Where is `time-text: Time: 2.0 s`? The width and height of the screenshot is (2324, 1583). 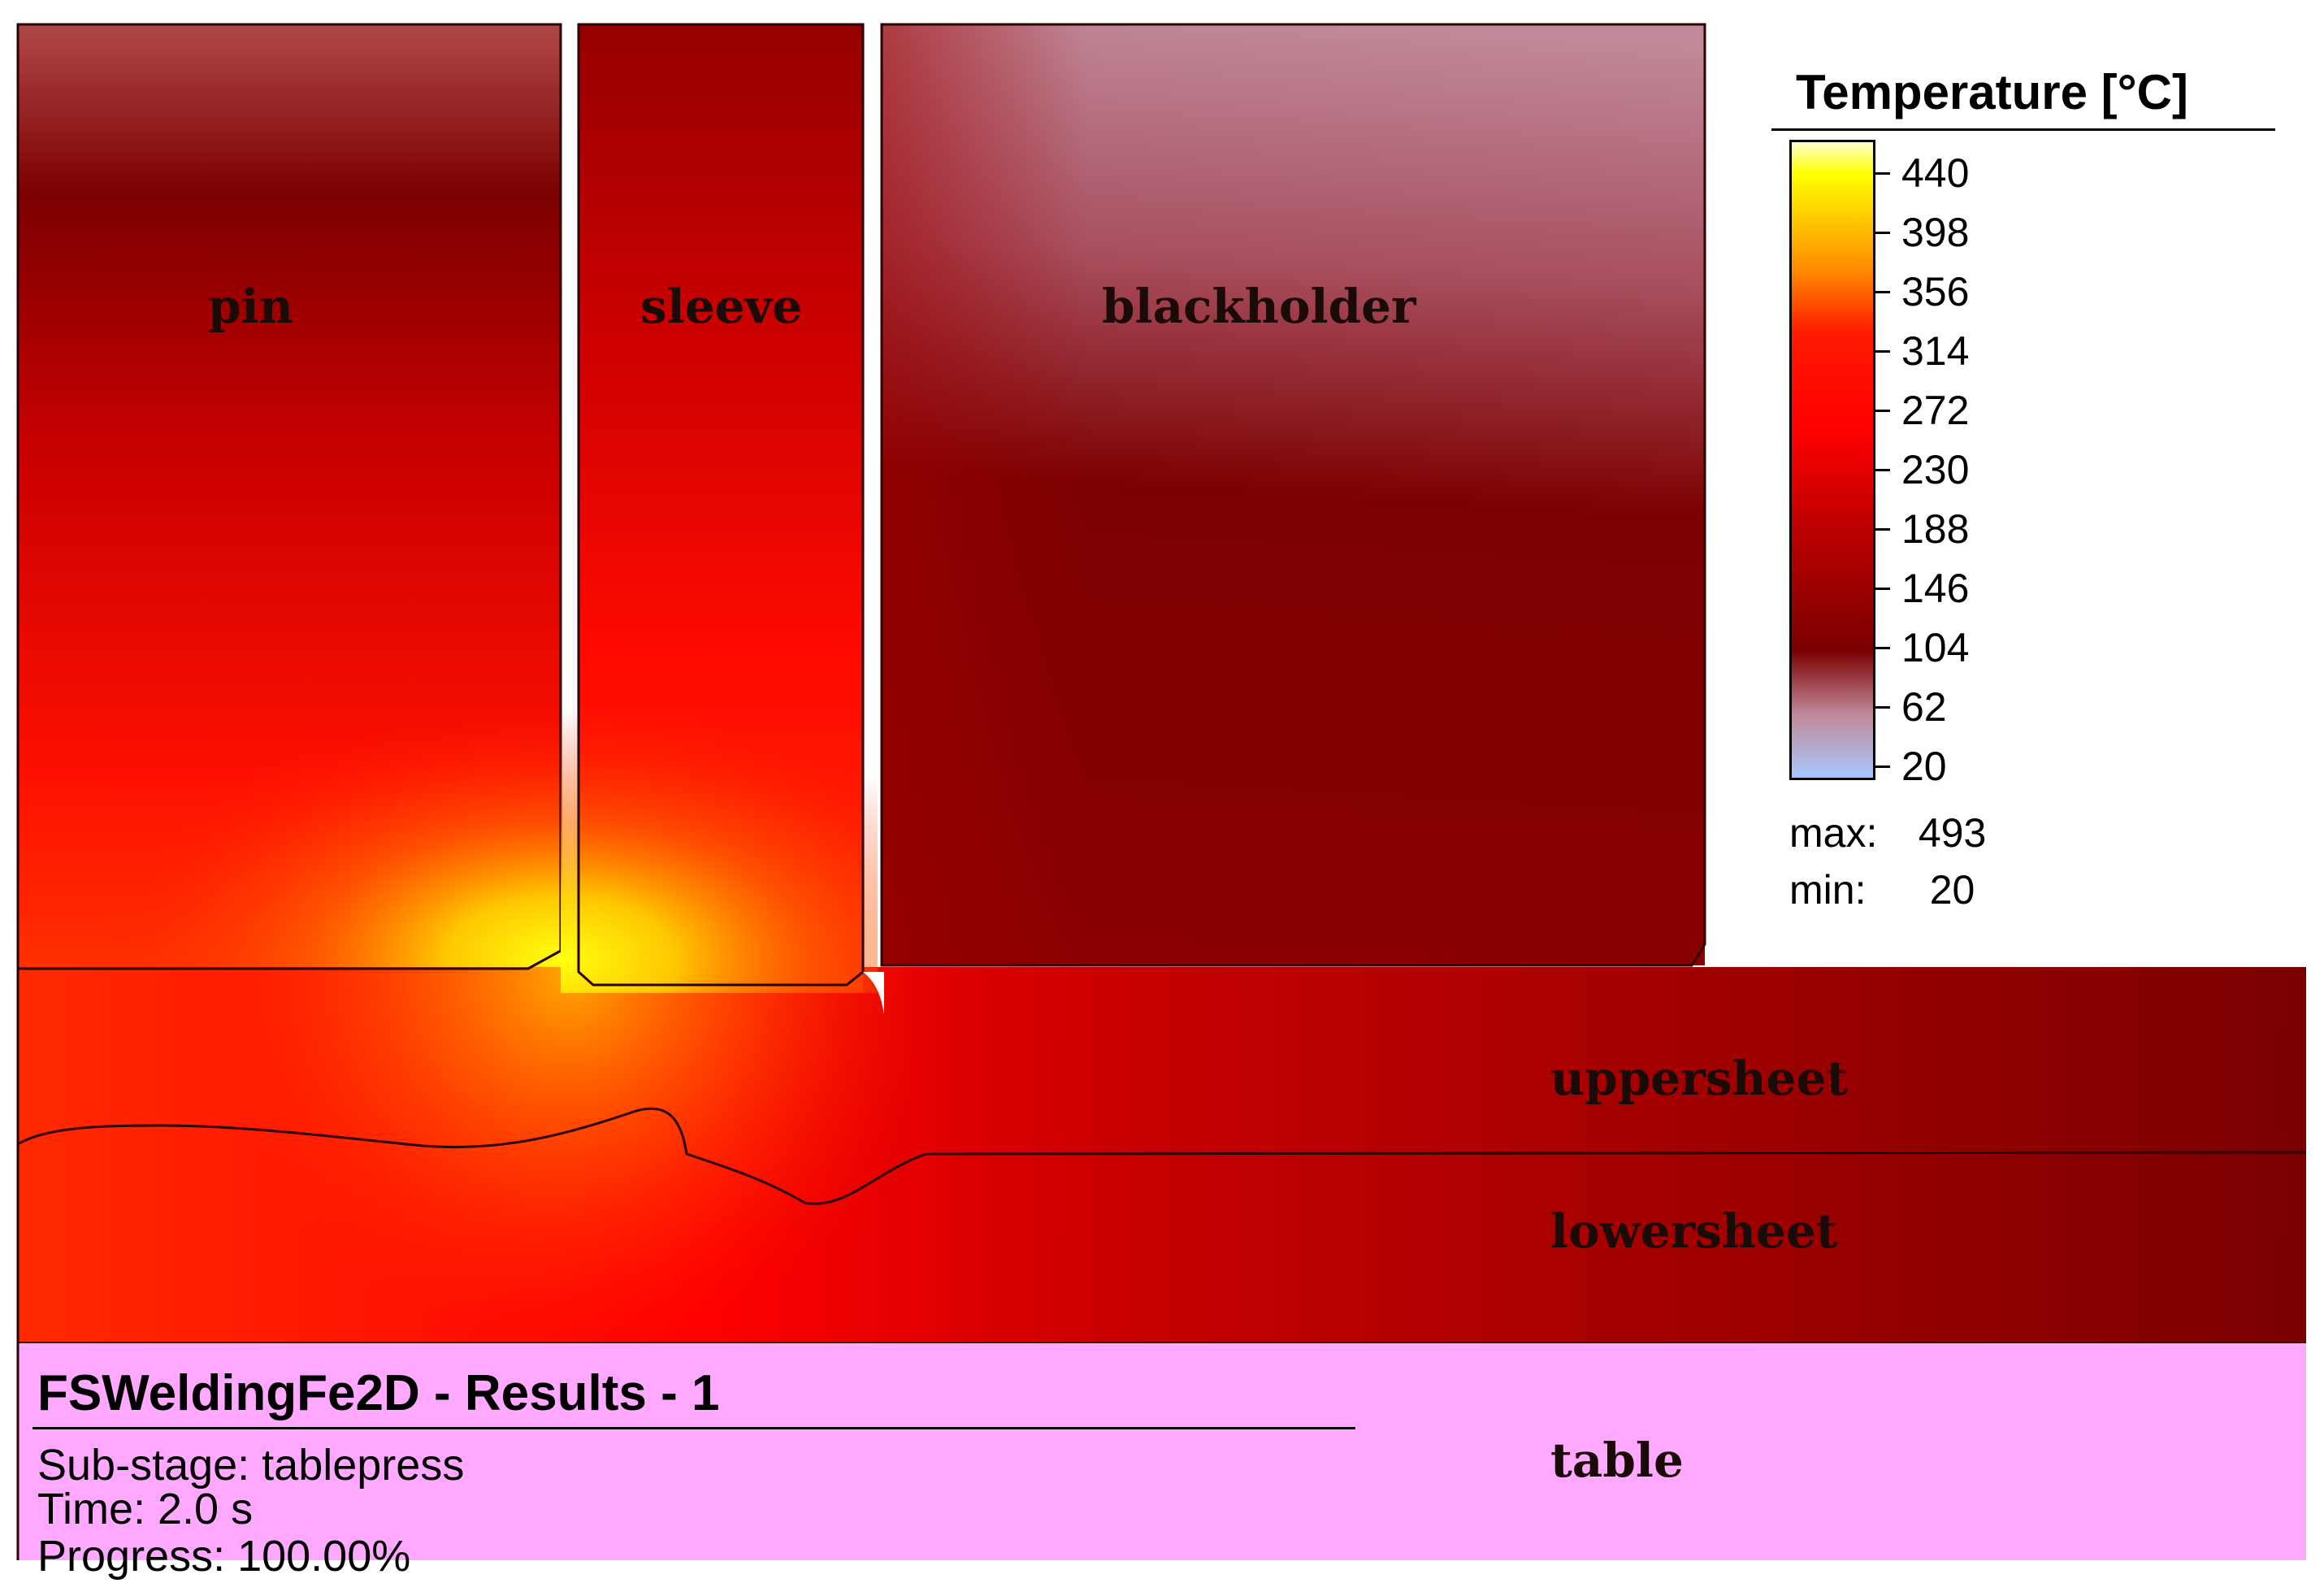
time-text: Time: 2.0 s is located at coordinates (145, 1509).